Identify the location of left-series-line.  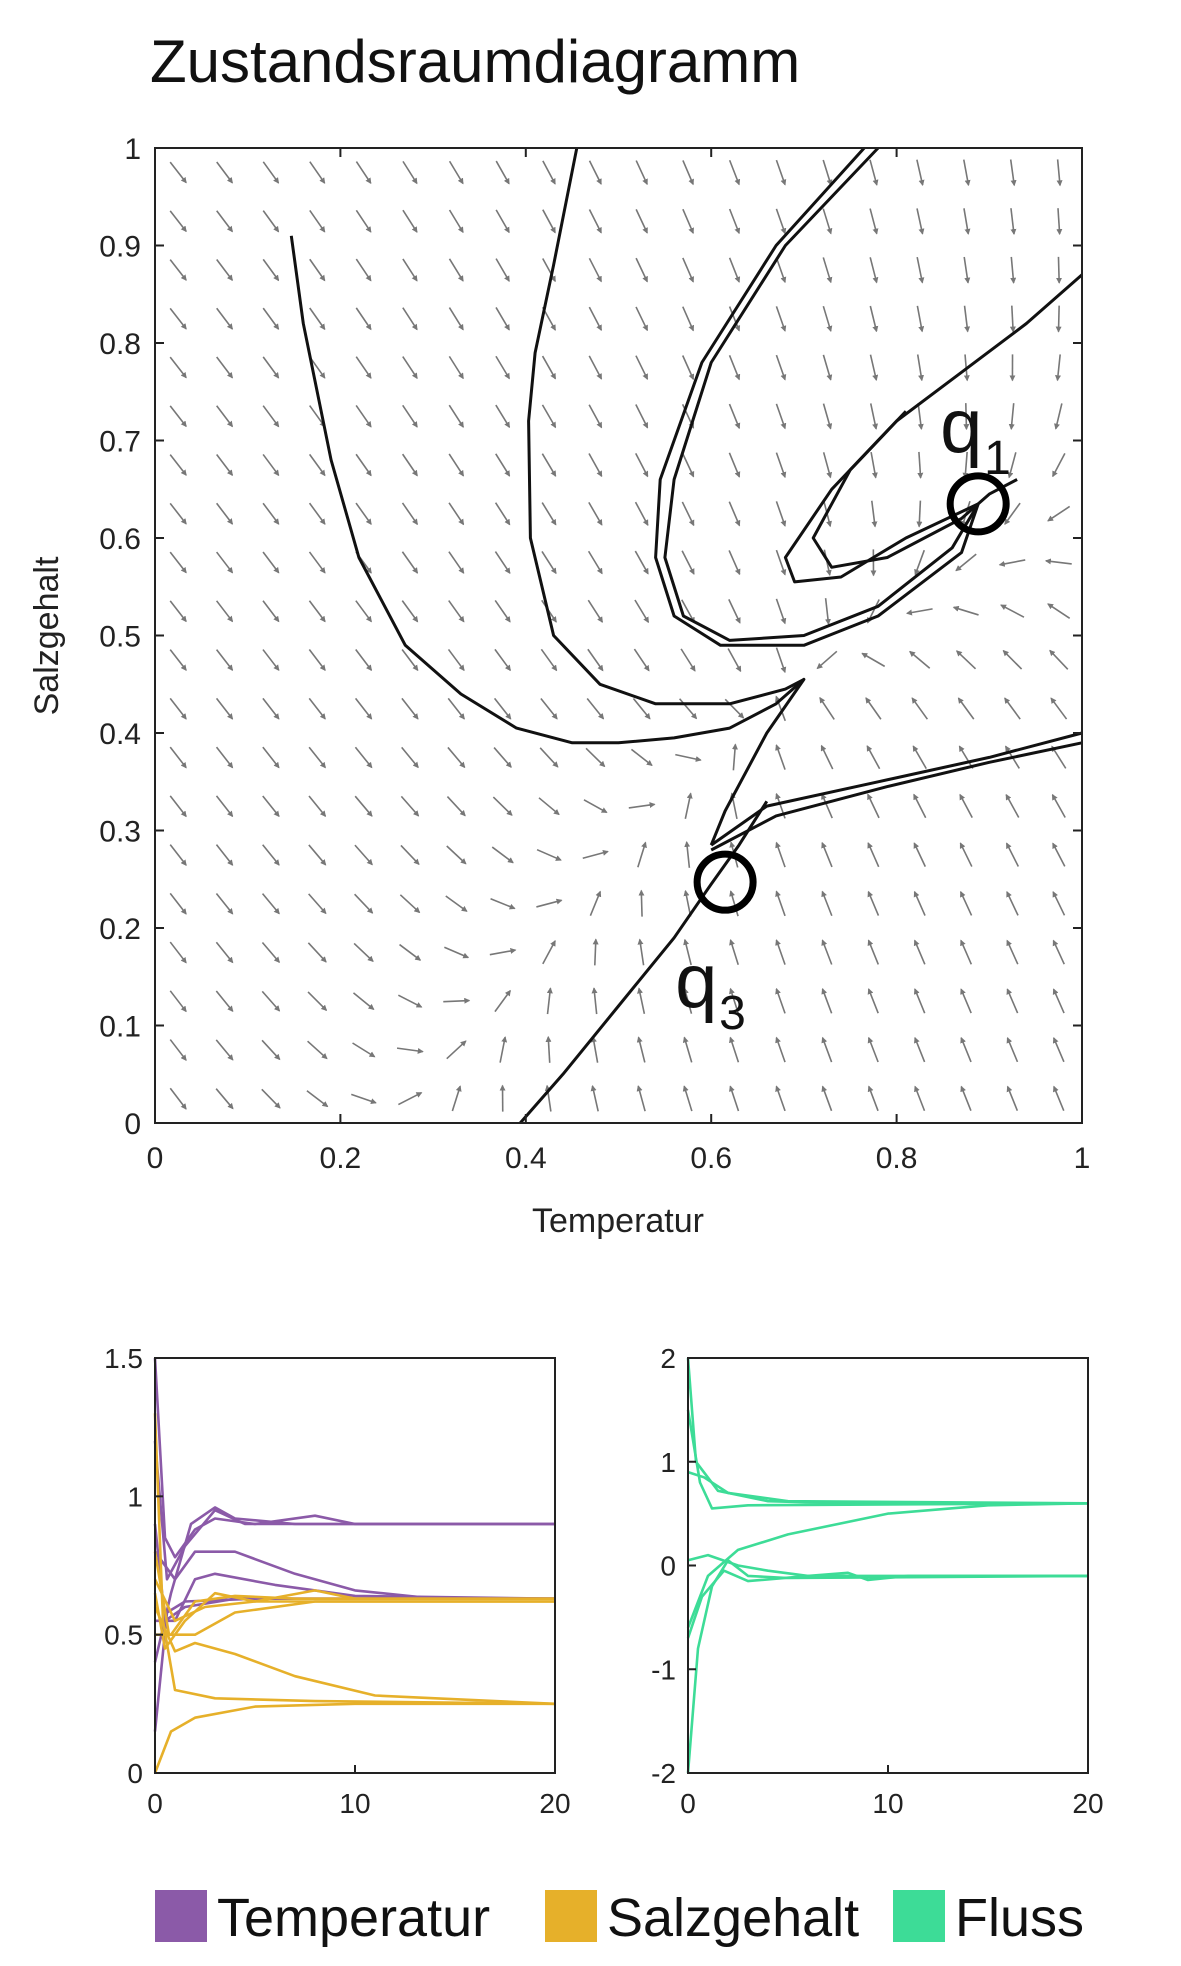
(354, 1575).